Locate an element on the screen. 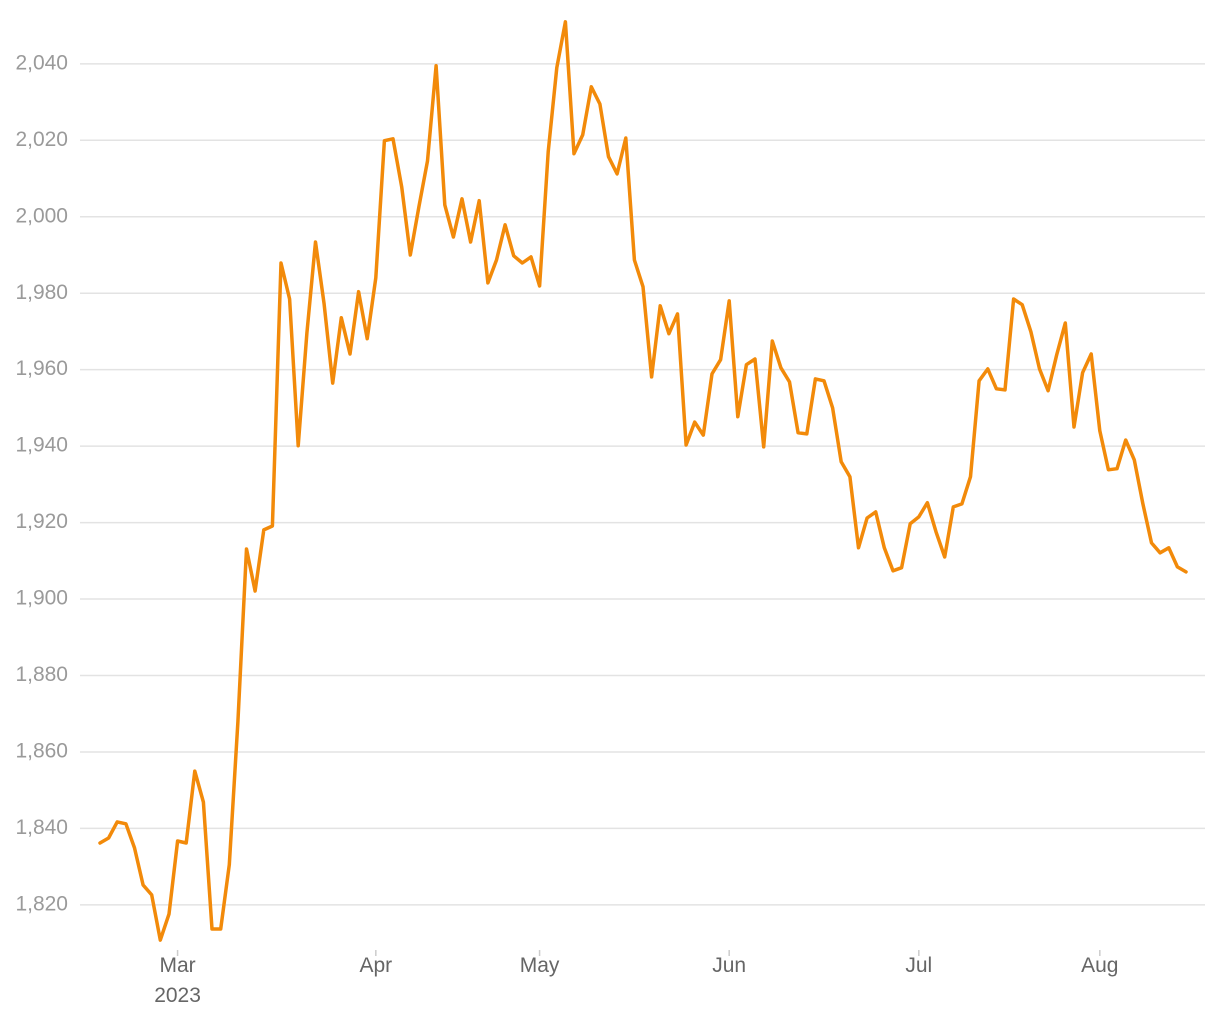  x-tick-label: Apr is located at coordinates (375, 965).